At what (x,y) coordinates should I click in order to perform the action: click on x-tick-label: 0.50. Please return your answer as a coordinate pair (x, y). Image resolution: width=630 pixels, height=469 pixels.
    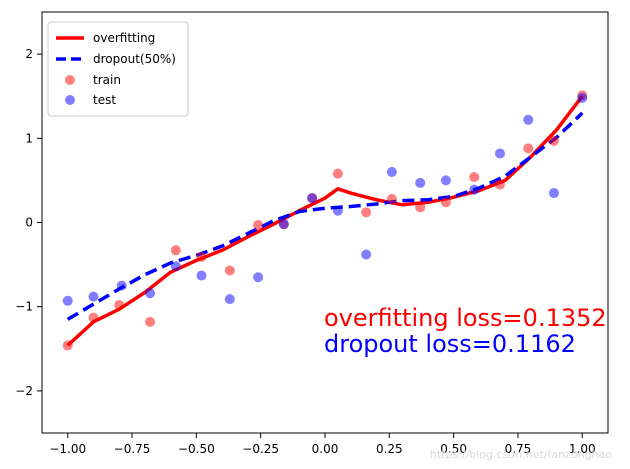
    Looking at the image, I should click on (453, 449).